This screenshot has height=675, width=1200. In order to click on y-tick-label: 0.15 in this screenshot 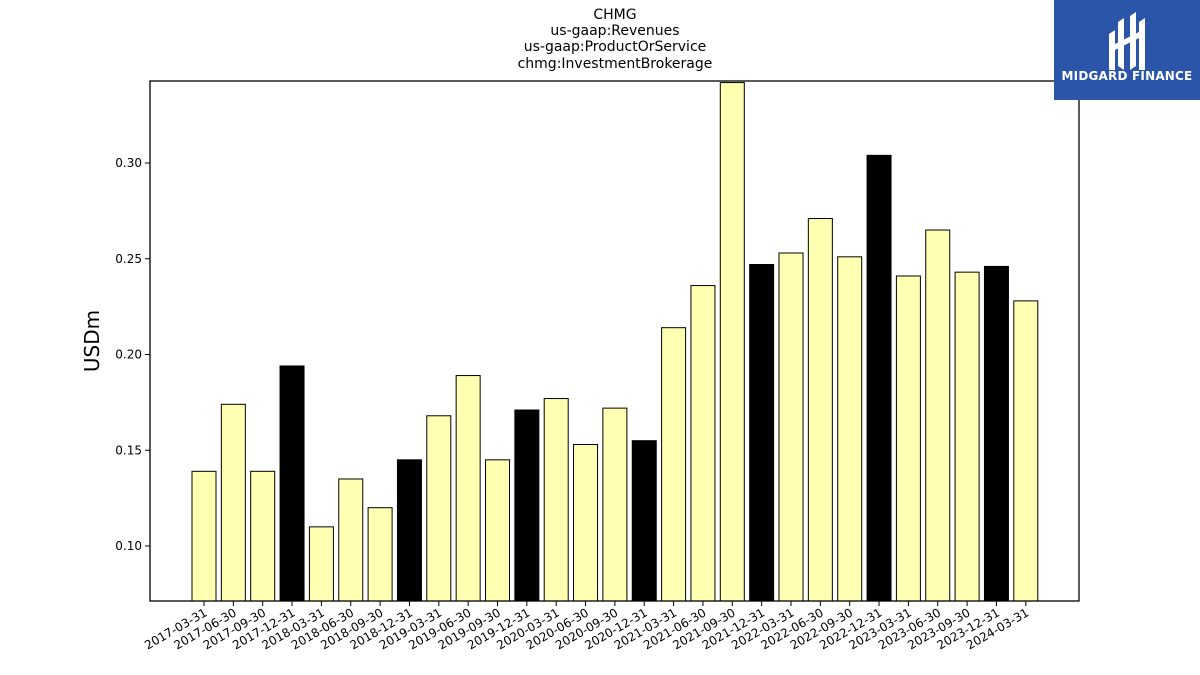, I will do `click(128, 450)`.